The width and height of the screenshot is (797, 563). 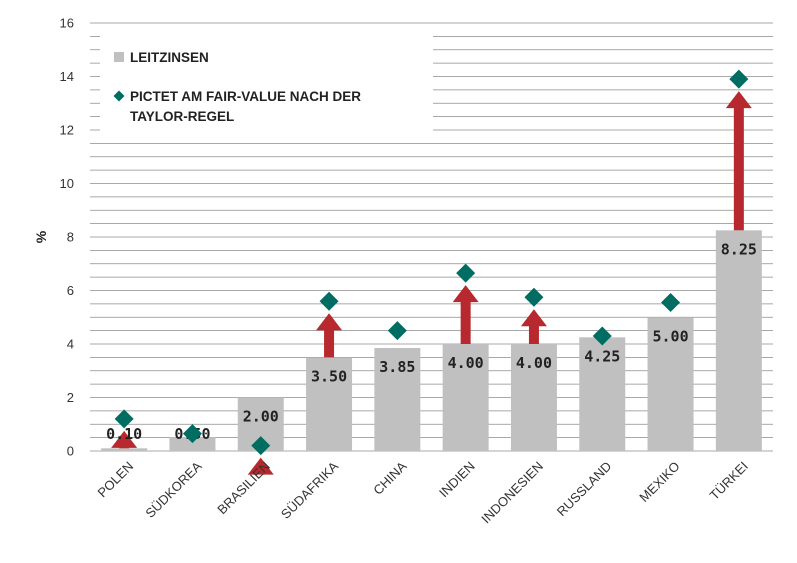 What do you see at coordinates (659, 482) in the screenshot?
I see `x-category-label: MEXIKO` at bounding box center [659, 482].